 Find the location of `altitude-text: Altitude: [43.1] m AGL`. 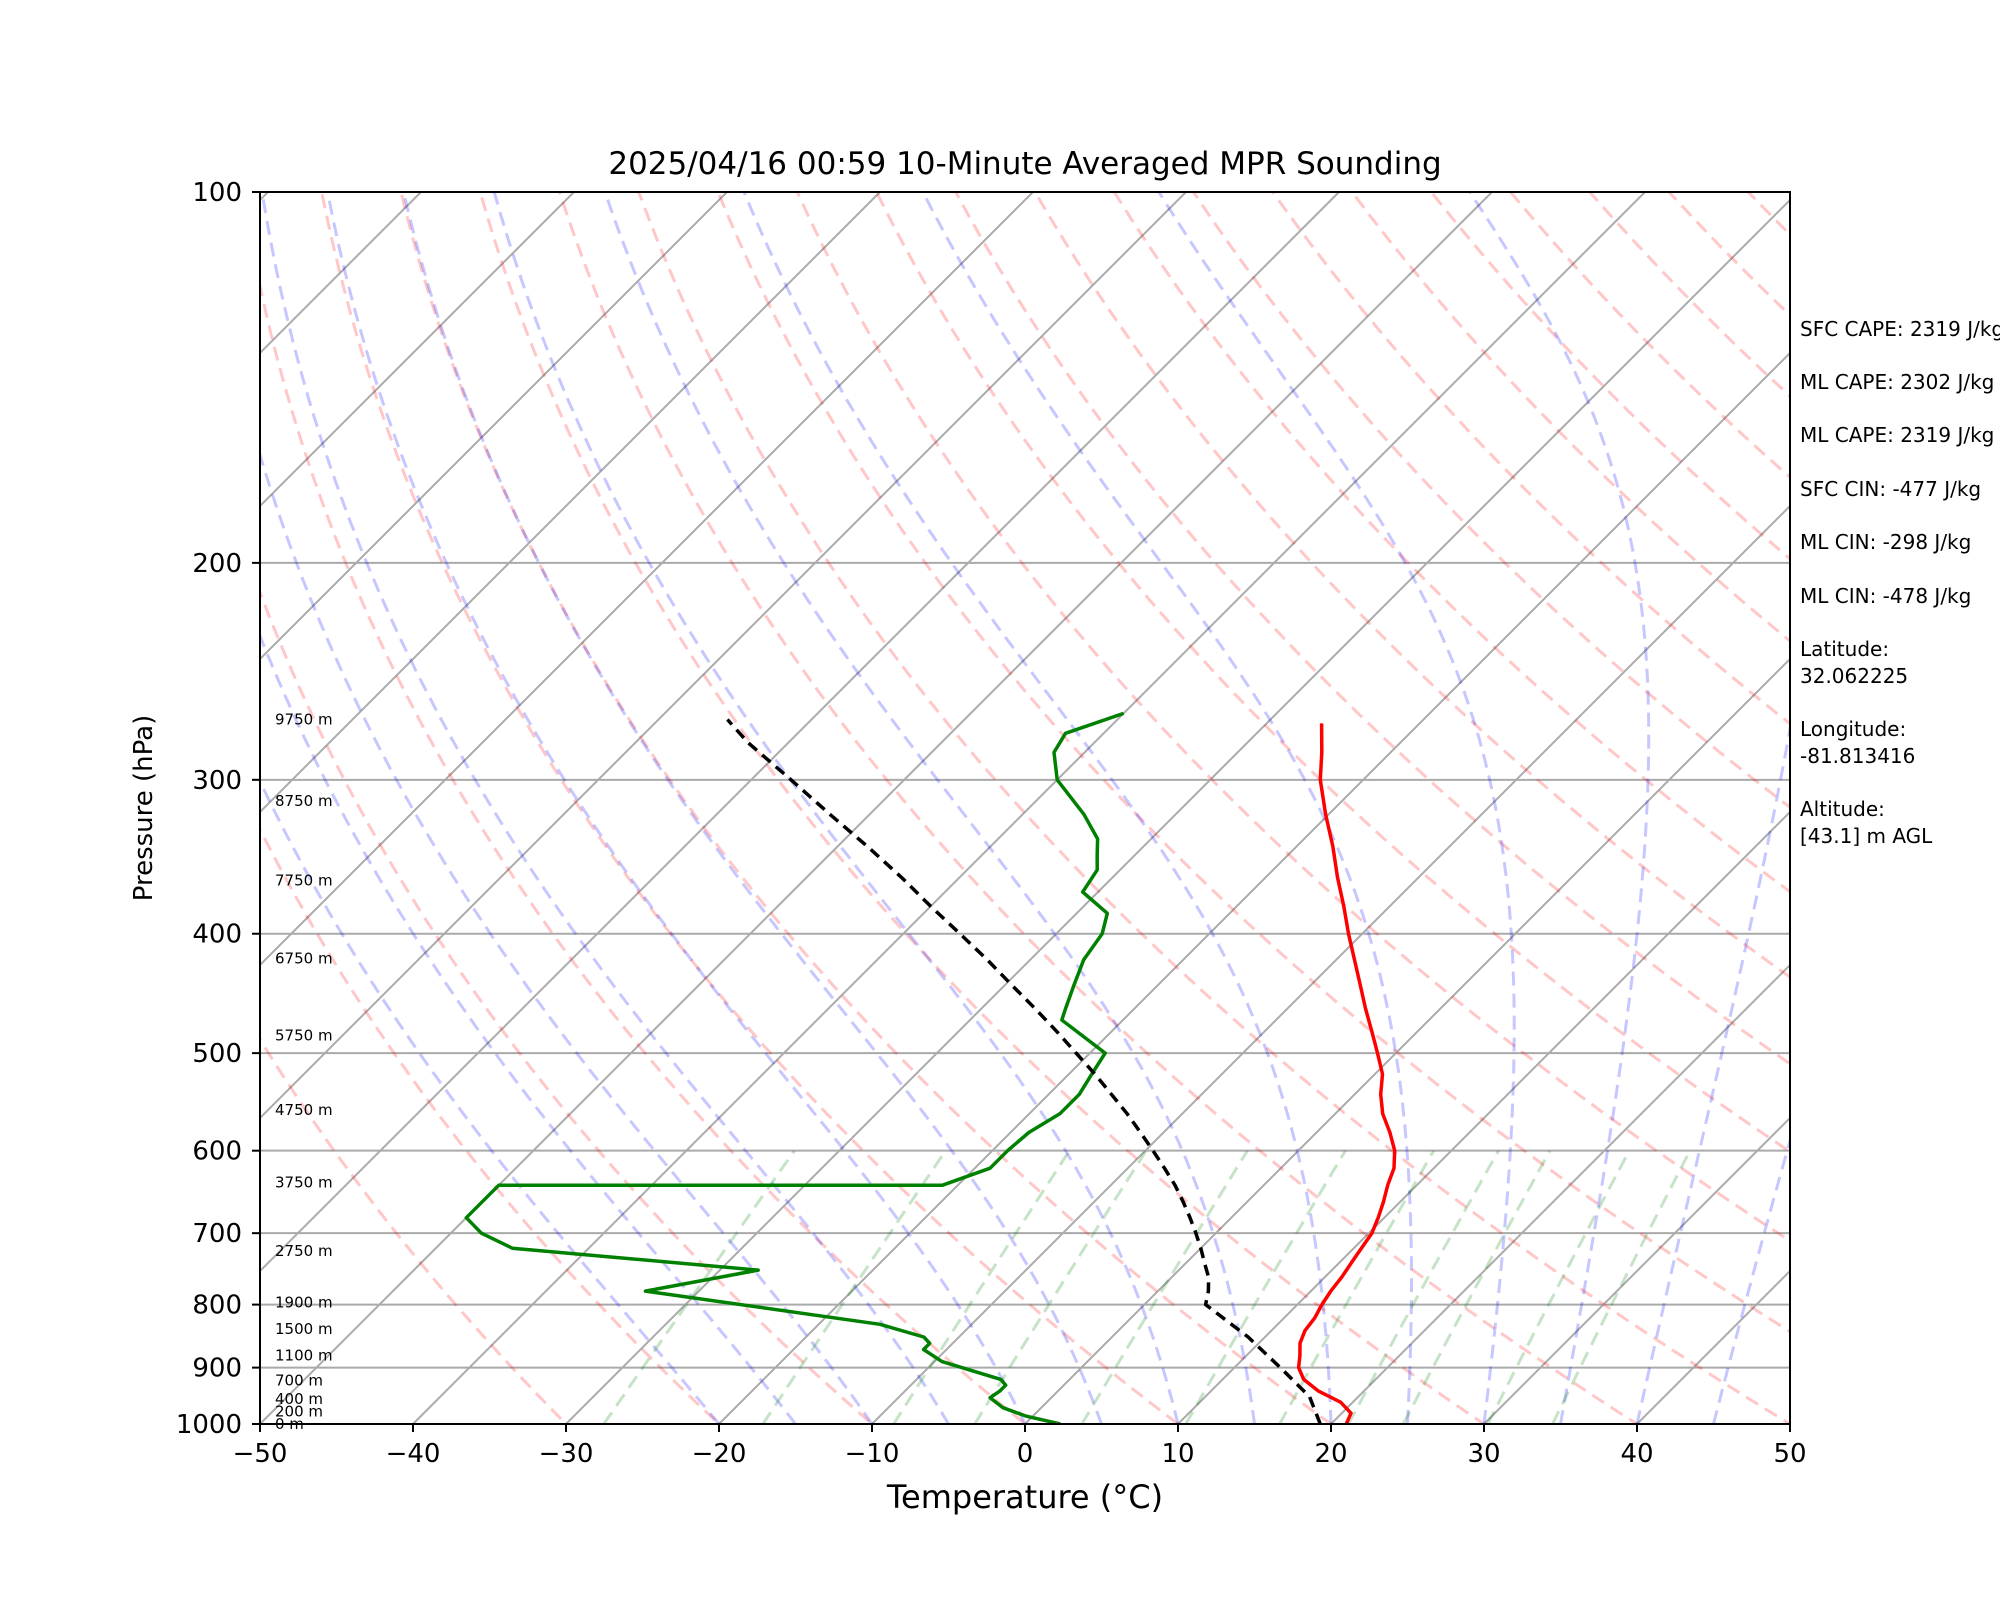

altitude-text: Altitude: [43.1] m AGL is located at coordinates (1866, 822).